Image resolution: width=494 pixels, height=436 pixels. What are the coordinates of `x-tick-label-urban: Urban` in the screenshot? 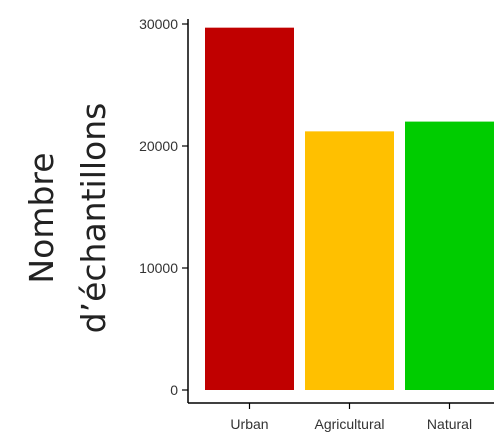 It's located at (249, 424).